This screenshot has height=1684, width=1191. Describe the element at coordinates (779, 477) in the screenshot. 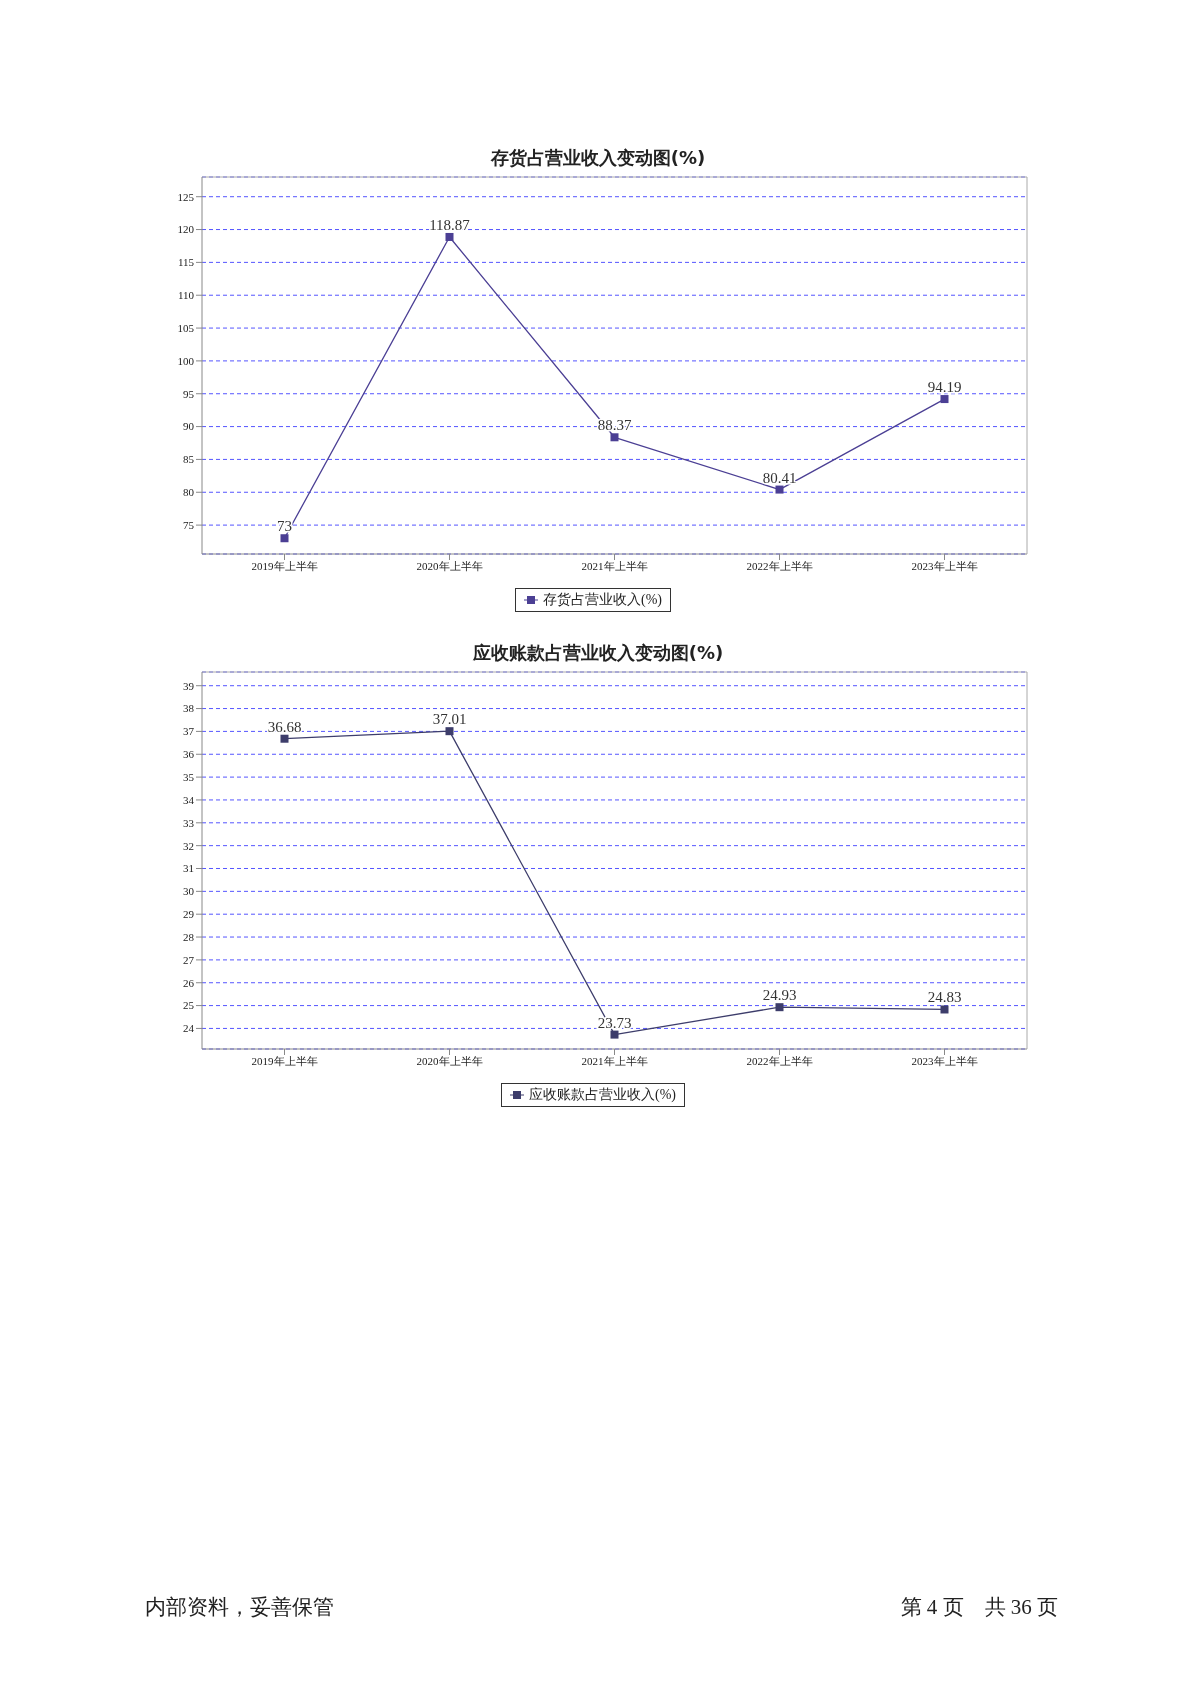

I see `data-label: 80.41` at that location.